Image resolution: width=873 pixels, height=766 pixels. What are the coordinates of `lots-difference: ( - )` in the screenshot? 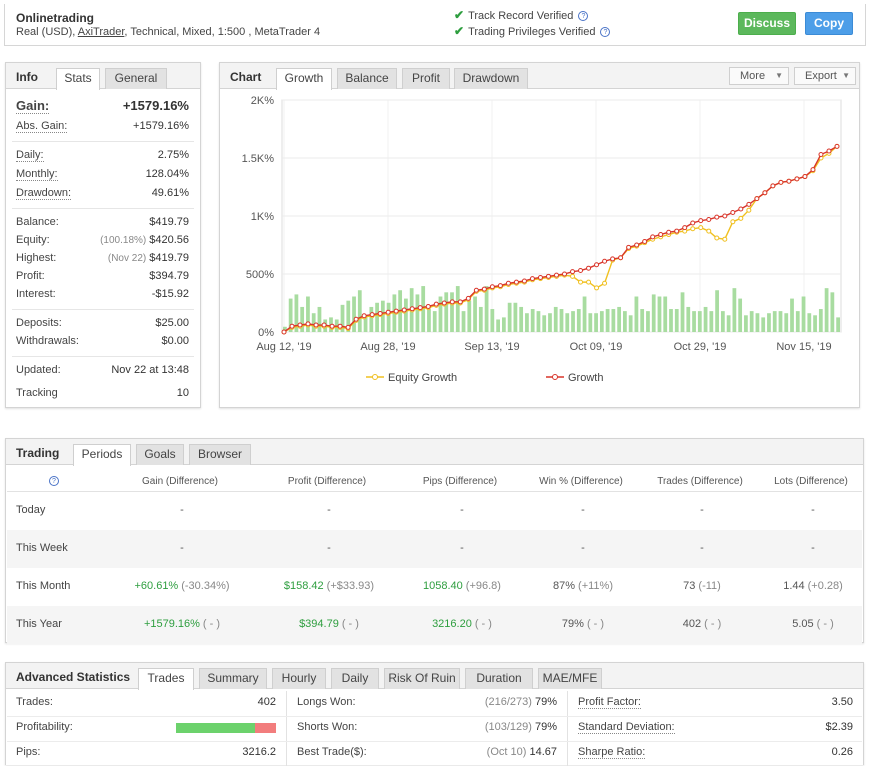 It's located at (825, 624).